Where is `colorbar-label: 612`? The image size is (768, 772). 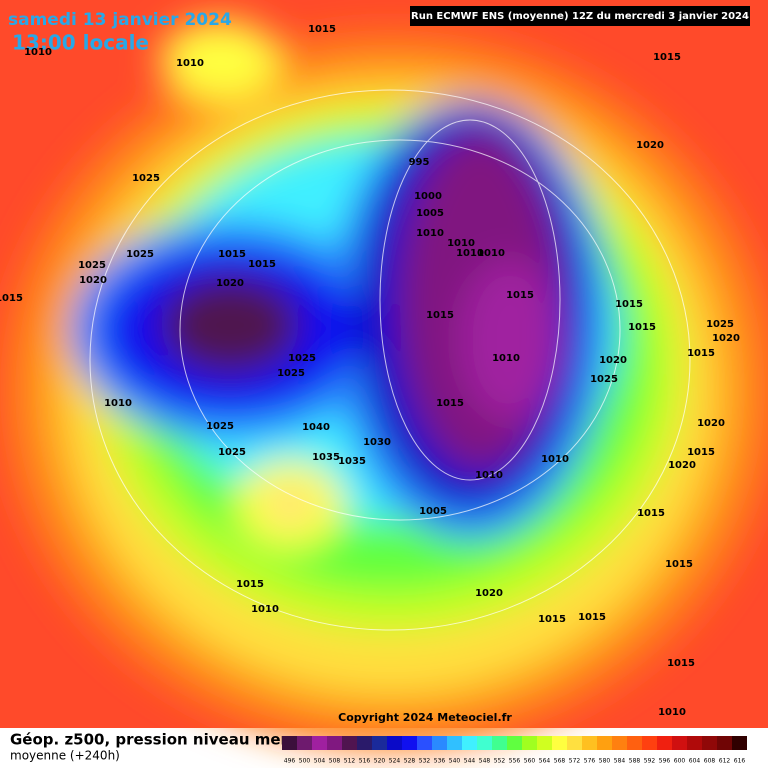 colorbar-label: 612 is located at coordinates (725, 761).